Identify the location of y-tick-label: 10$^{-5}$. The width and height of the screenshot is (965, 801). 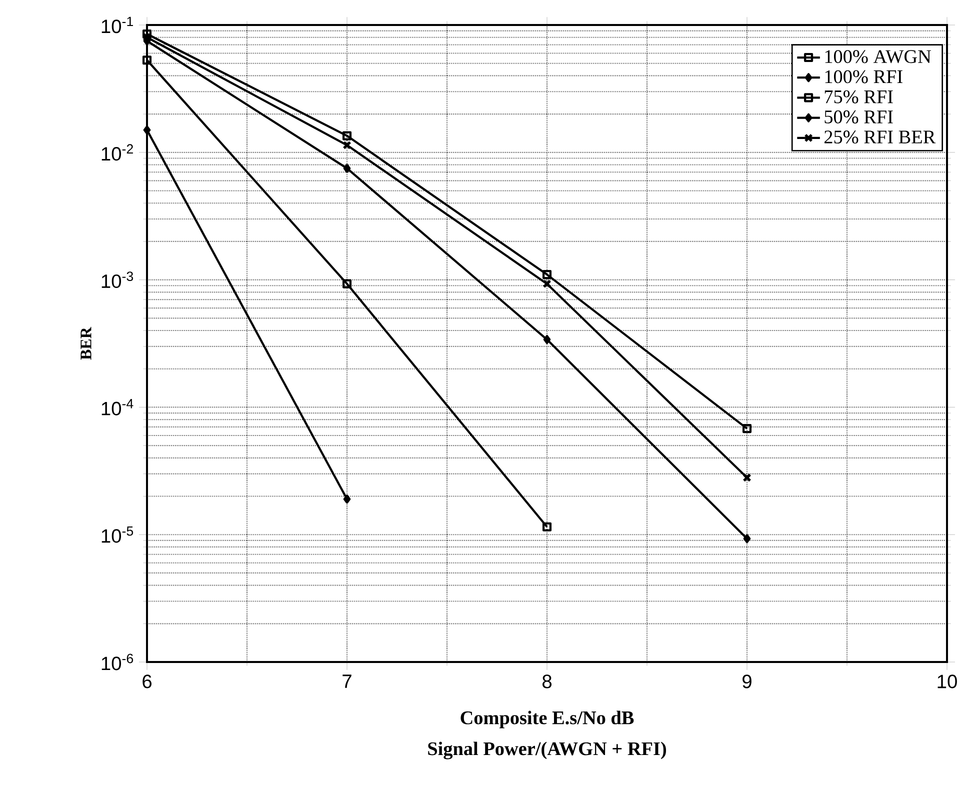
(118, 534).